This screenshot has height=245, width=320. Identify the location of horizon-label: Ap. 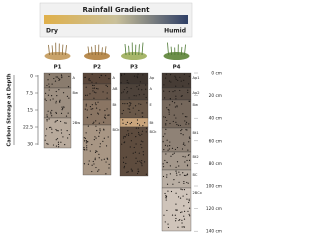
(152, 78).